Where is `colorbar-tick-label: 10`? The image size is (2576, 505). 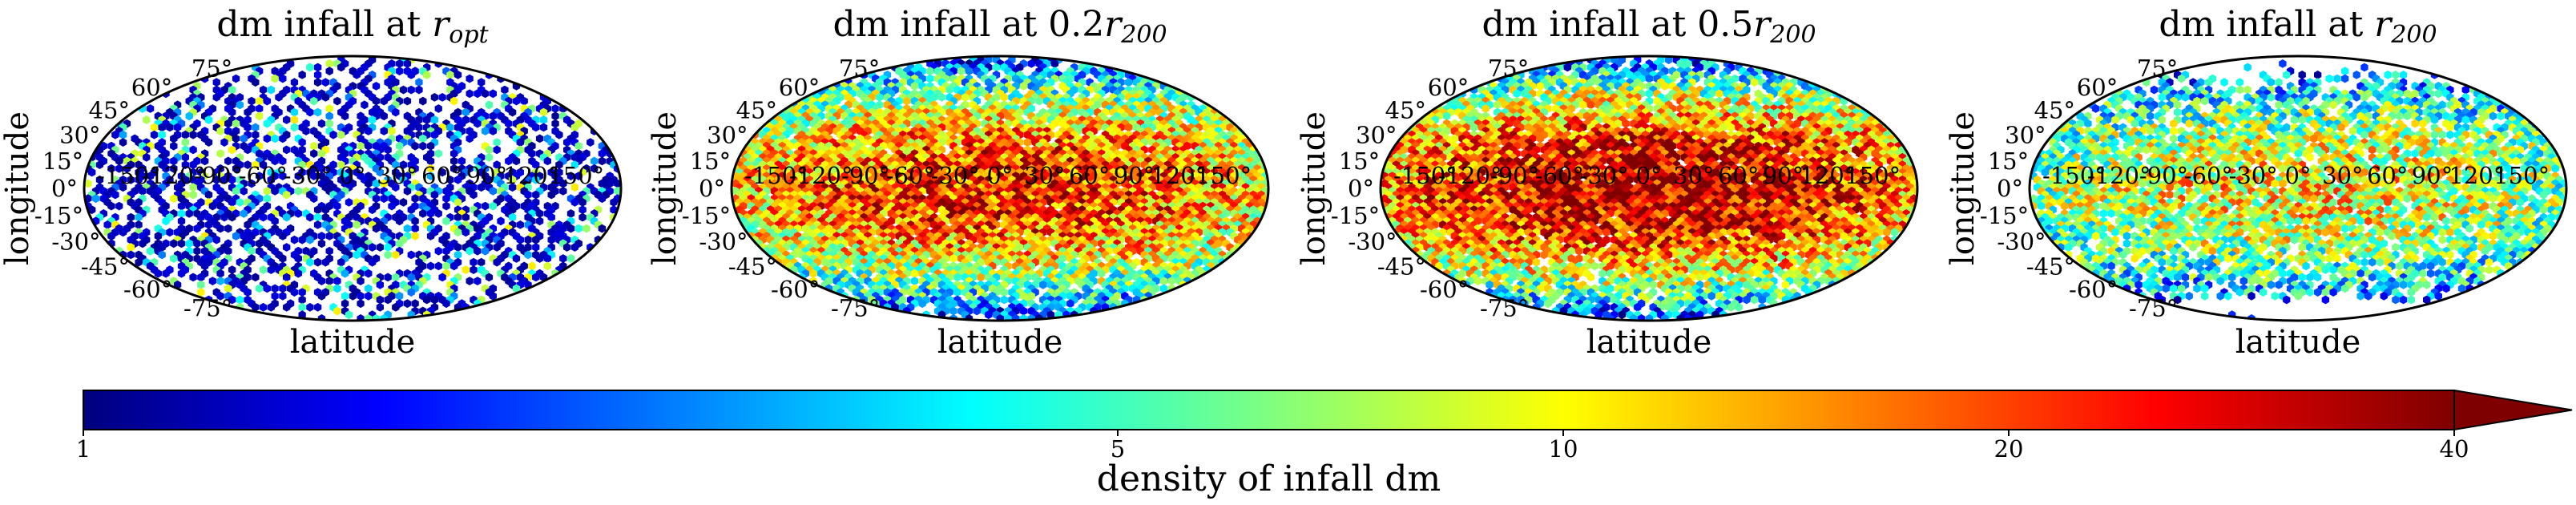 colorbar-tick-label: 10 is located at coordinates (1563, 449).